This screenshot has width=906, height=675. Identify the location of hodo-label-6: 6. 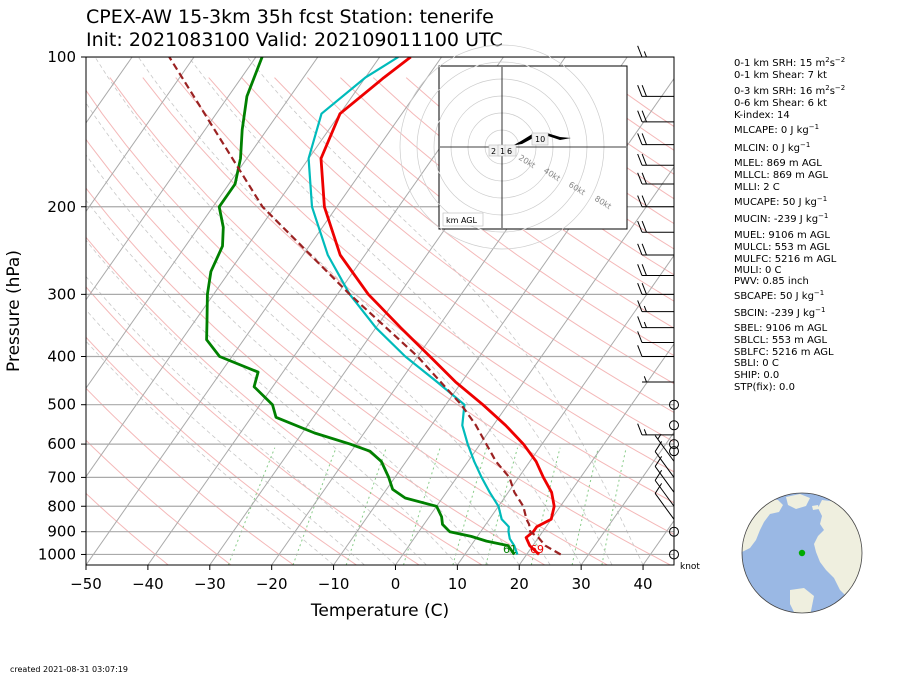
(509, 151).